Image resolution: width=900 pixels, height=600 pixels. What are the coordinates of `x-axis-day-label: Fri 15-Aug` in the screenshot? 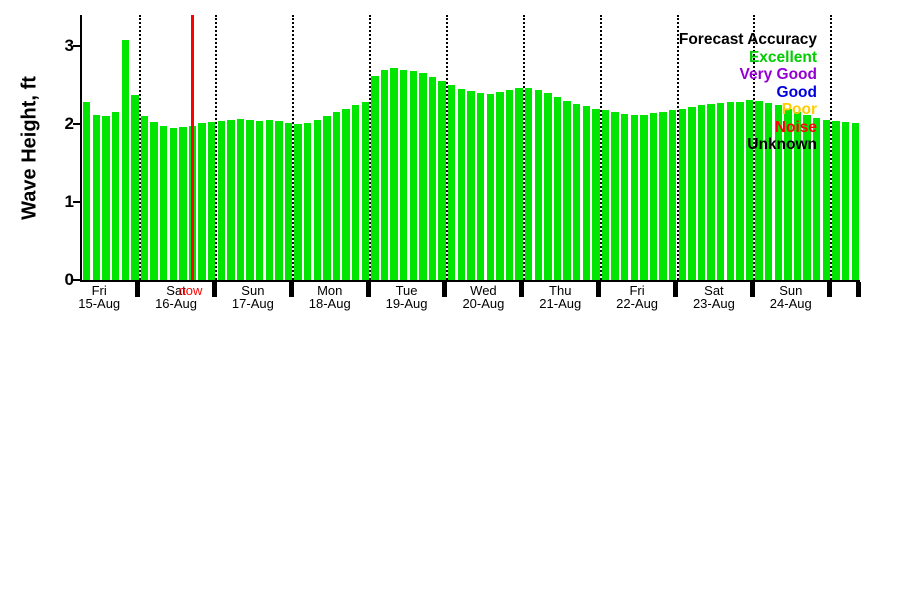 It's located at (99, 297).